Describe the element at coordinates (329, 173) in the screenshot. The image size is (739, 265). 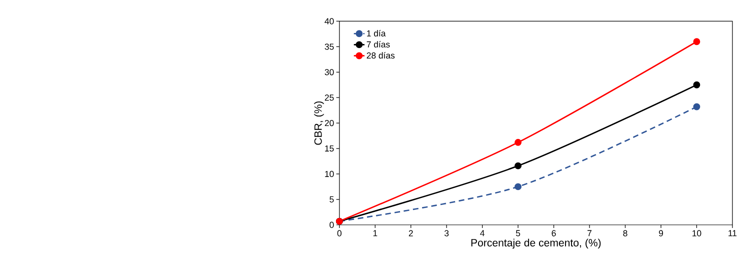
I see `y-tick-label: 10` at that location.